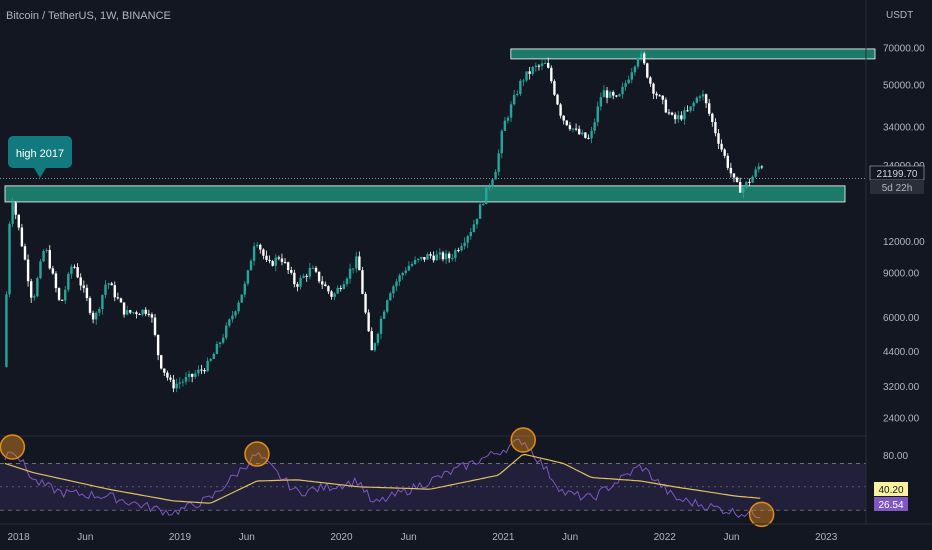  Describe the element at coordinates (18, 537) in the screenshot. I see `time-tick-0: 2018` at that location.